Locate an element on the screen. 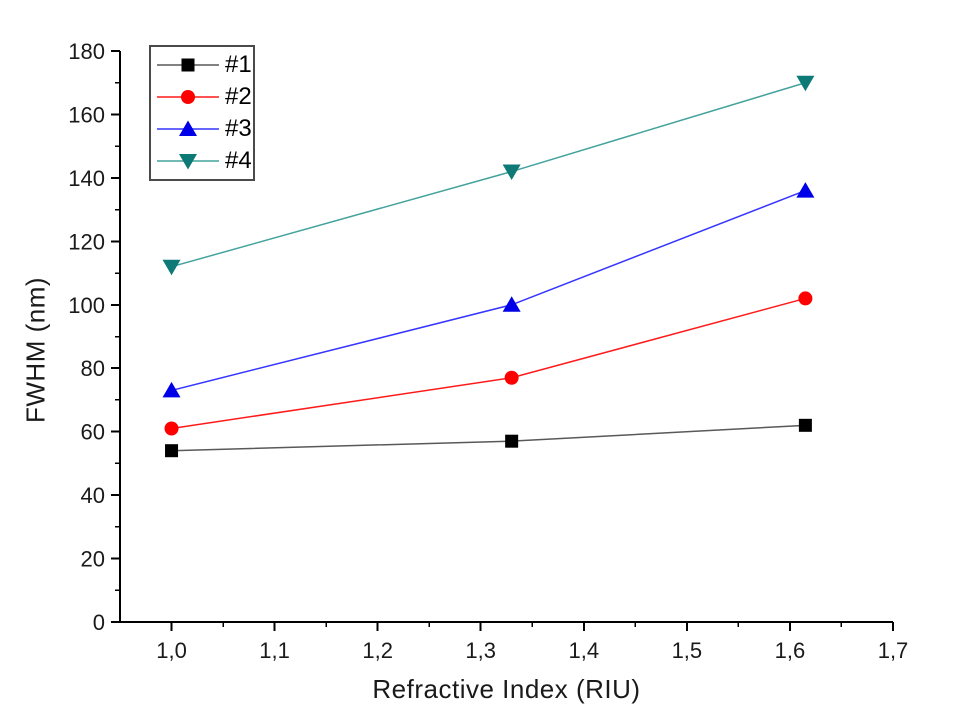 Image resolution: width=972 pixels, height=718 pixels. y-axis-title: FWHM (nm) is located at coordinates (35, 350).